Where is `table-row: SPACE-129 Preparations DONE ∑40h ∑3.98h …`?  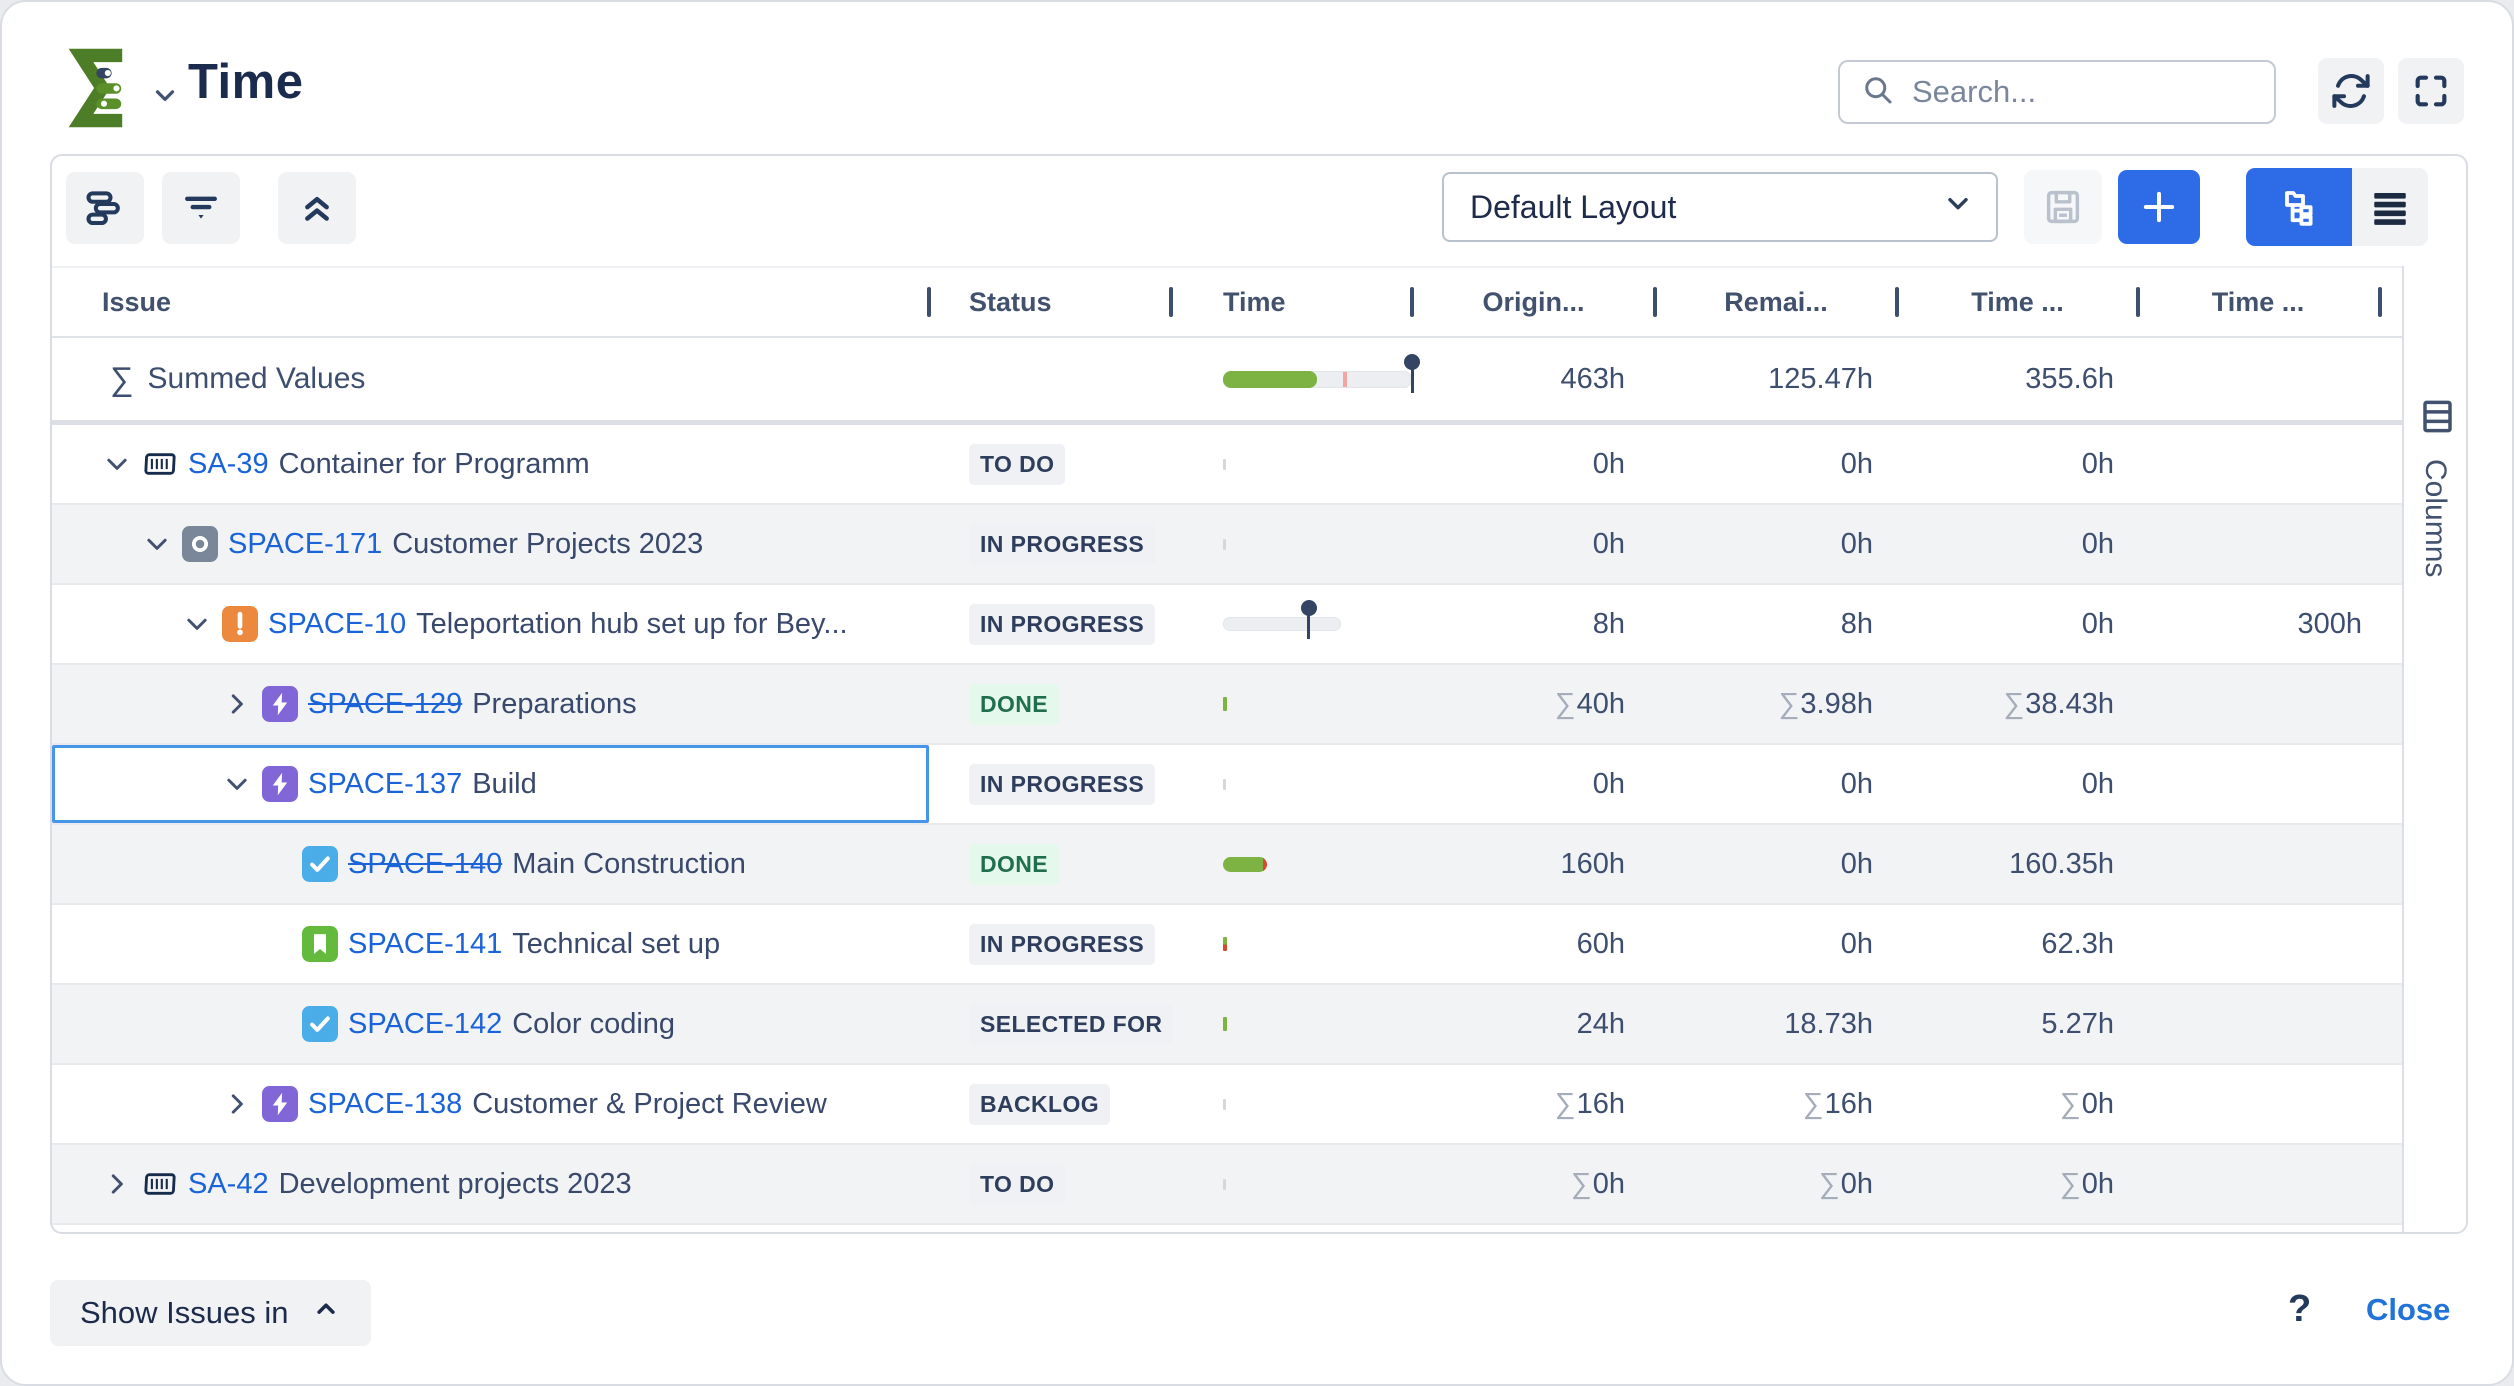 table-row: SPACE-129 Preparations DONE ∑40h ∑3.98h … is located at coordinates (1227, 705).